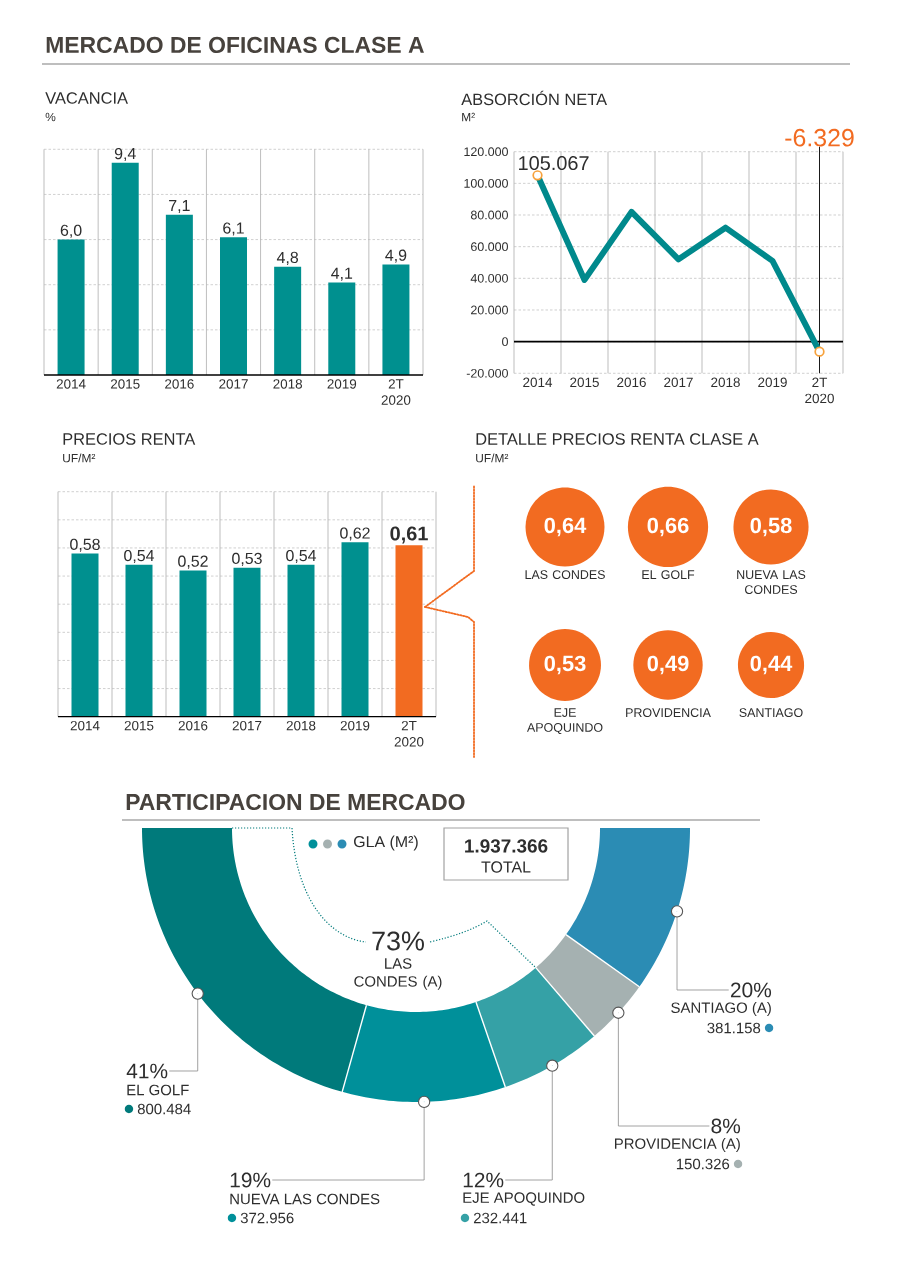 This screenshot has width=900, height=1275. Describe the element at coordinates (668, 713) in the screenshot. I see `category-label: PROVIDENCIA` at that location.